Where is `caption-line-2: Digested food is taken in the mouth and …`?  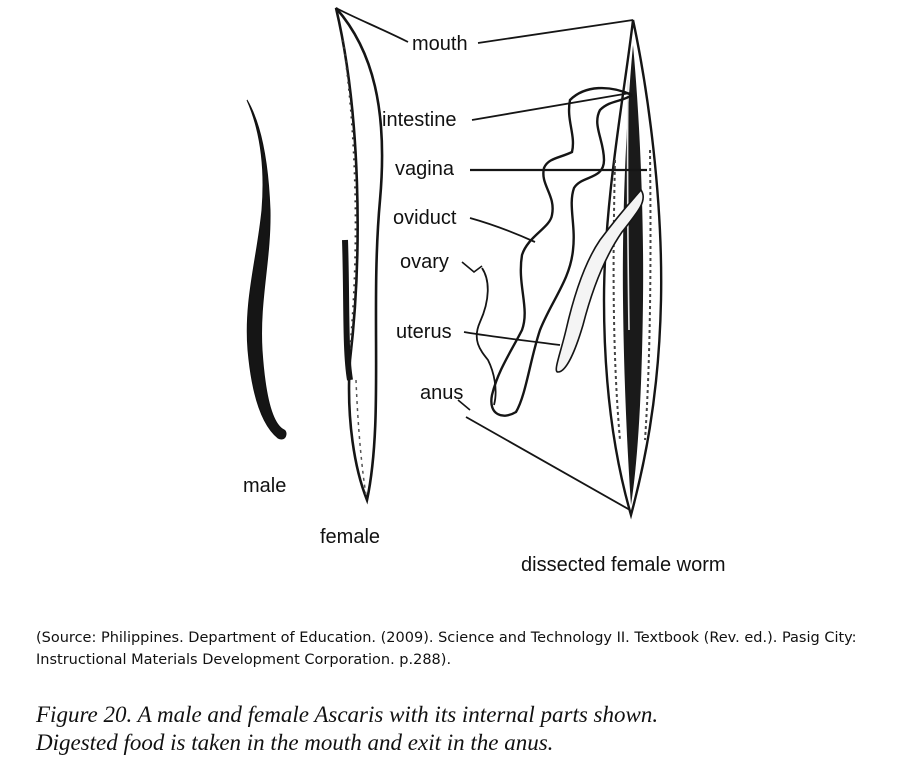 caption-line-2: Digested food is taken in the mouth and … is located at coordinates (295, 742).